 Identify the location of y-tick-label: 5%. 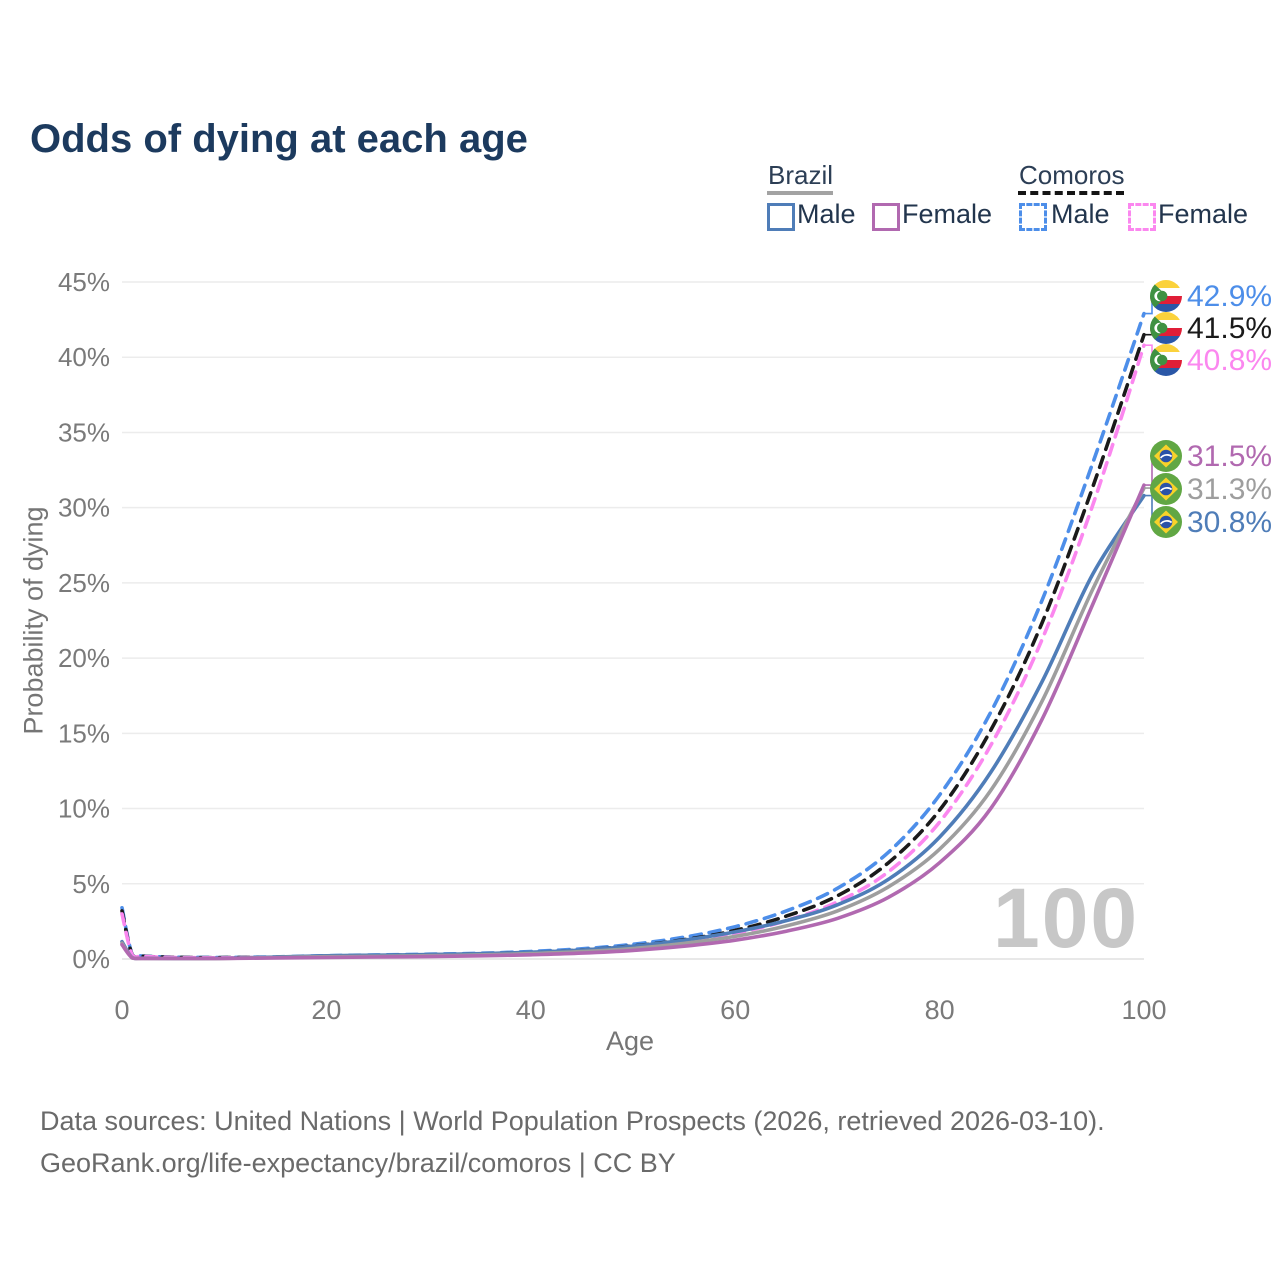
(91, 884).